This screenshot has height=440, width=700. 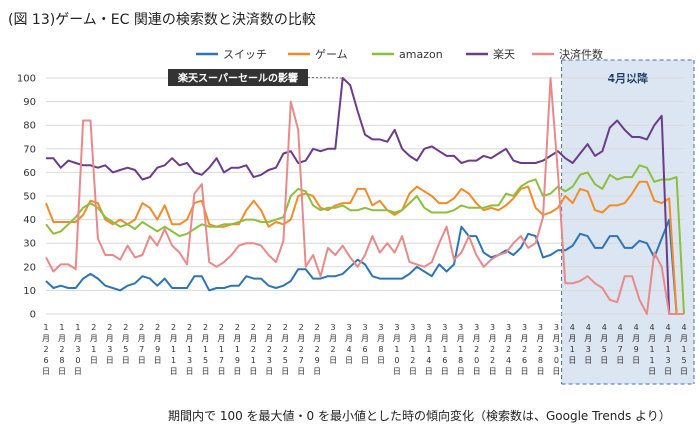 What do you see at coordinates (29, 267) in the screenshot?
I see `y-tick-label: 20` at bounding box center [29, 267].